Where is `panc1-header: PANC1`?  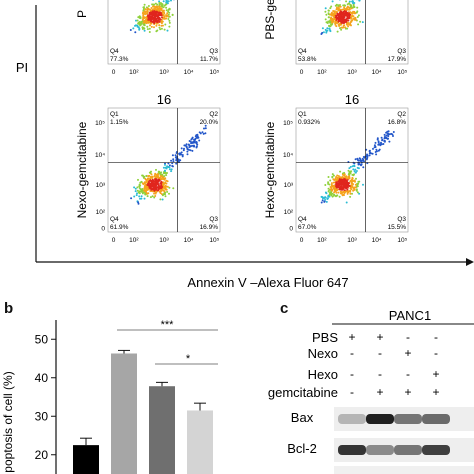
panc1-header: PANC1 is located at coordinates (410, 315).